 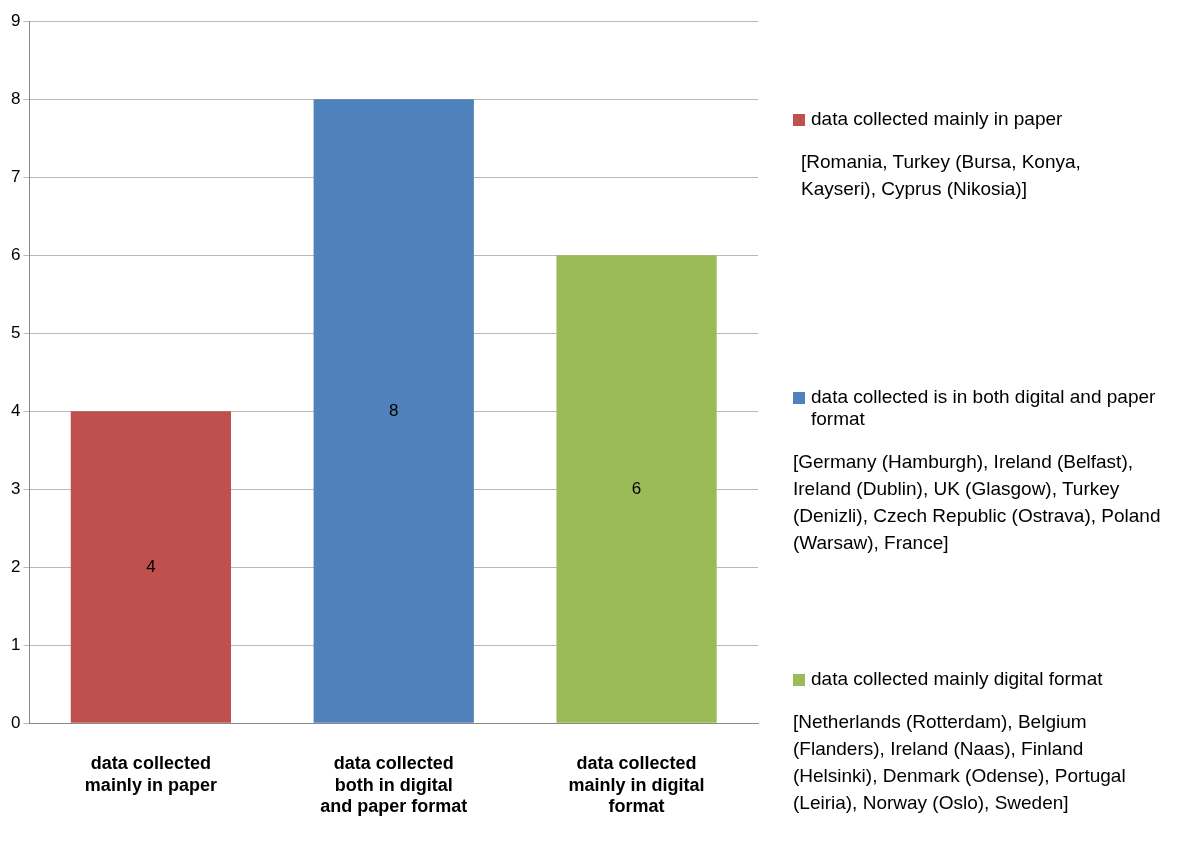 What do you see at coordinates (394, 784) in the screenshot?
I see `x-tick-label: data collected both in digital and paper format` at bounding box center [394, 784].